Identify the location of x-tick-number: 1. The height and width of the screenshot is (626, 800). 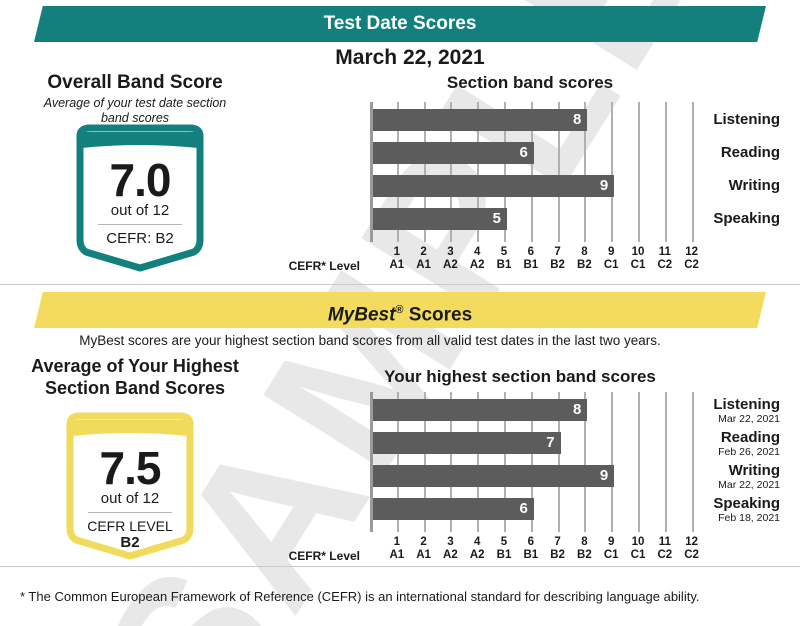
(396, 252).